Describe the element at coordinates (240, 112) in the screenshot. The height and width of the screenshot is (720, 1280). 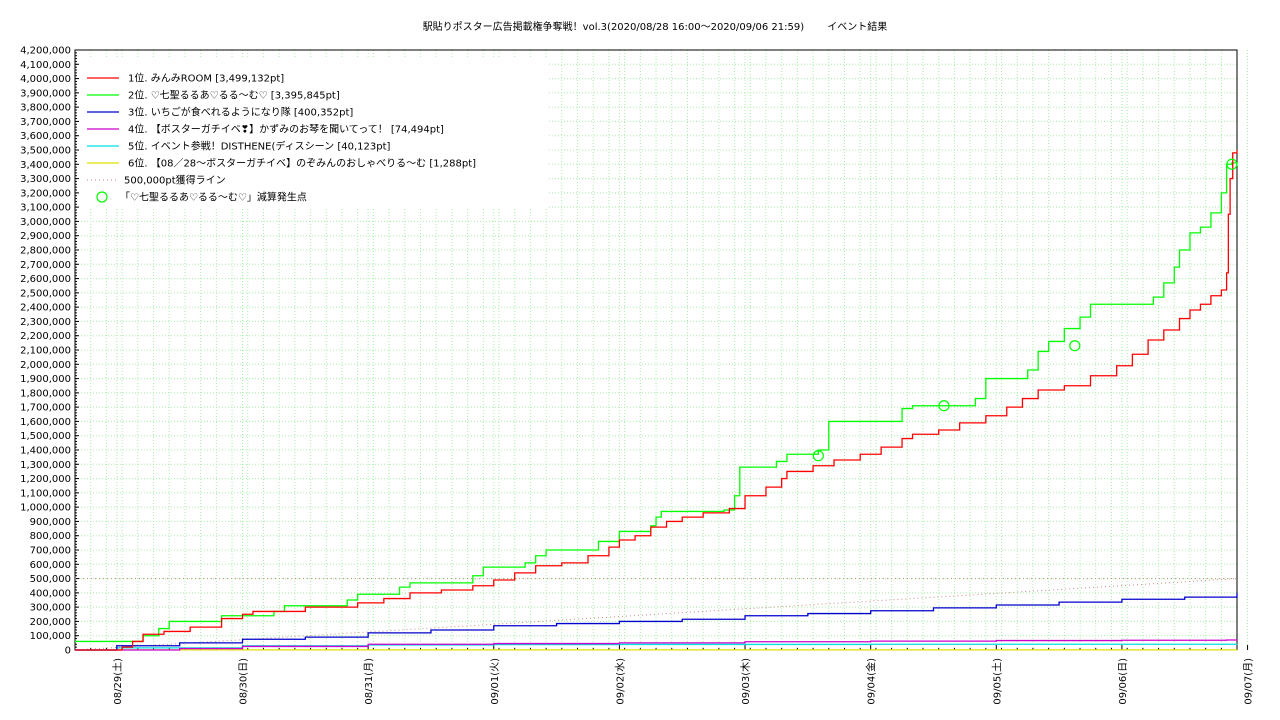
I see `legend-label-3: 3位. いちごが食べれるようになり隊 [400,352pt]` at that location.